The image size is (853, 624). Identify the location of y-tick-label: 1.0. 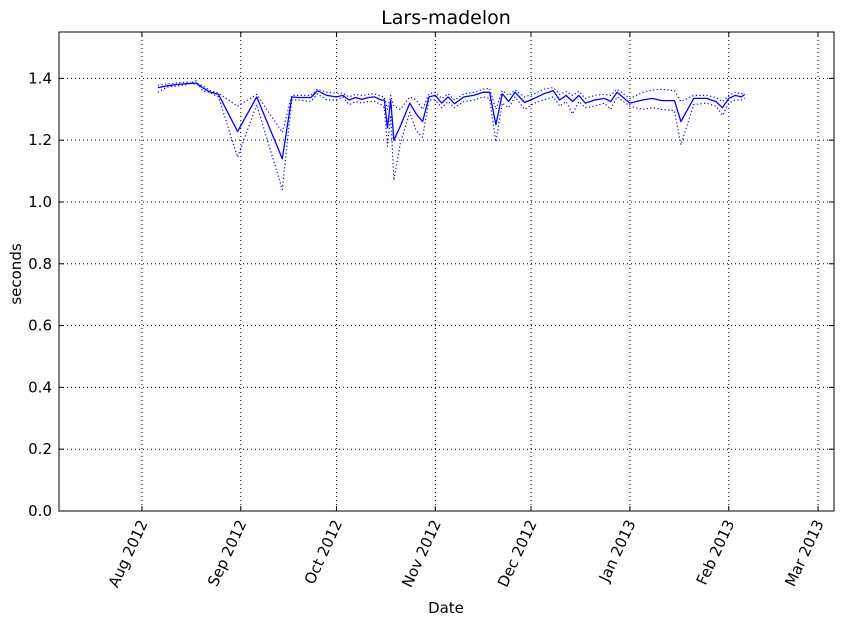
(40, 202).